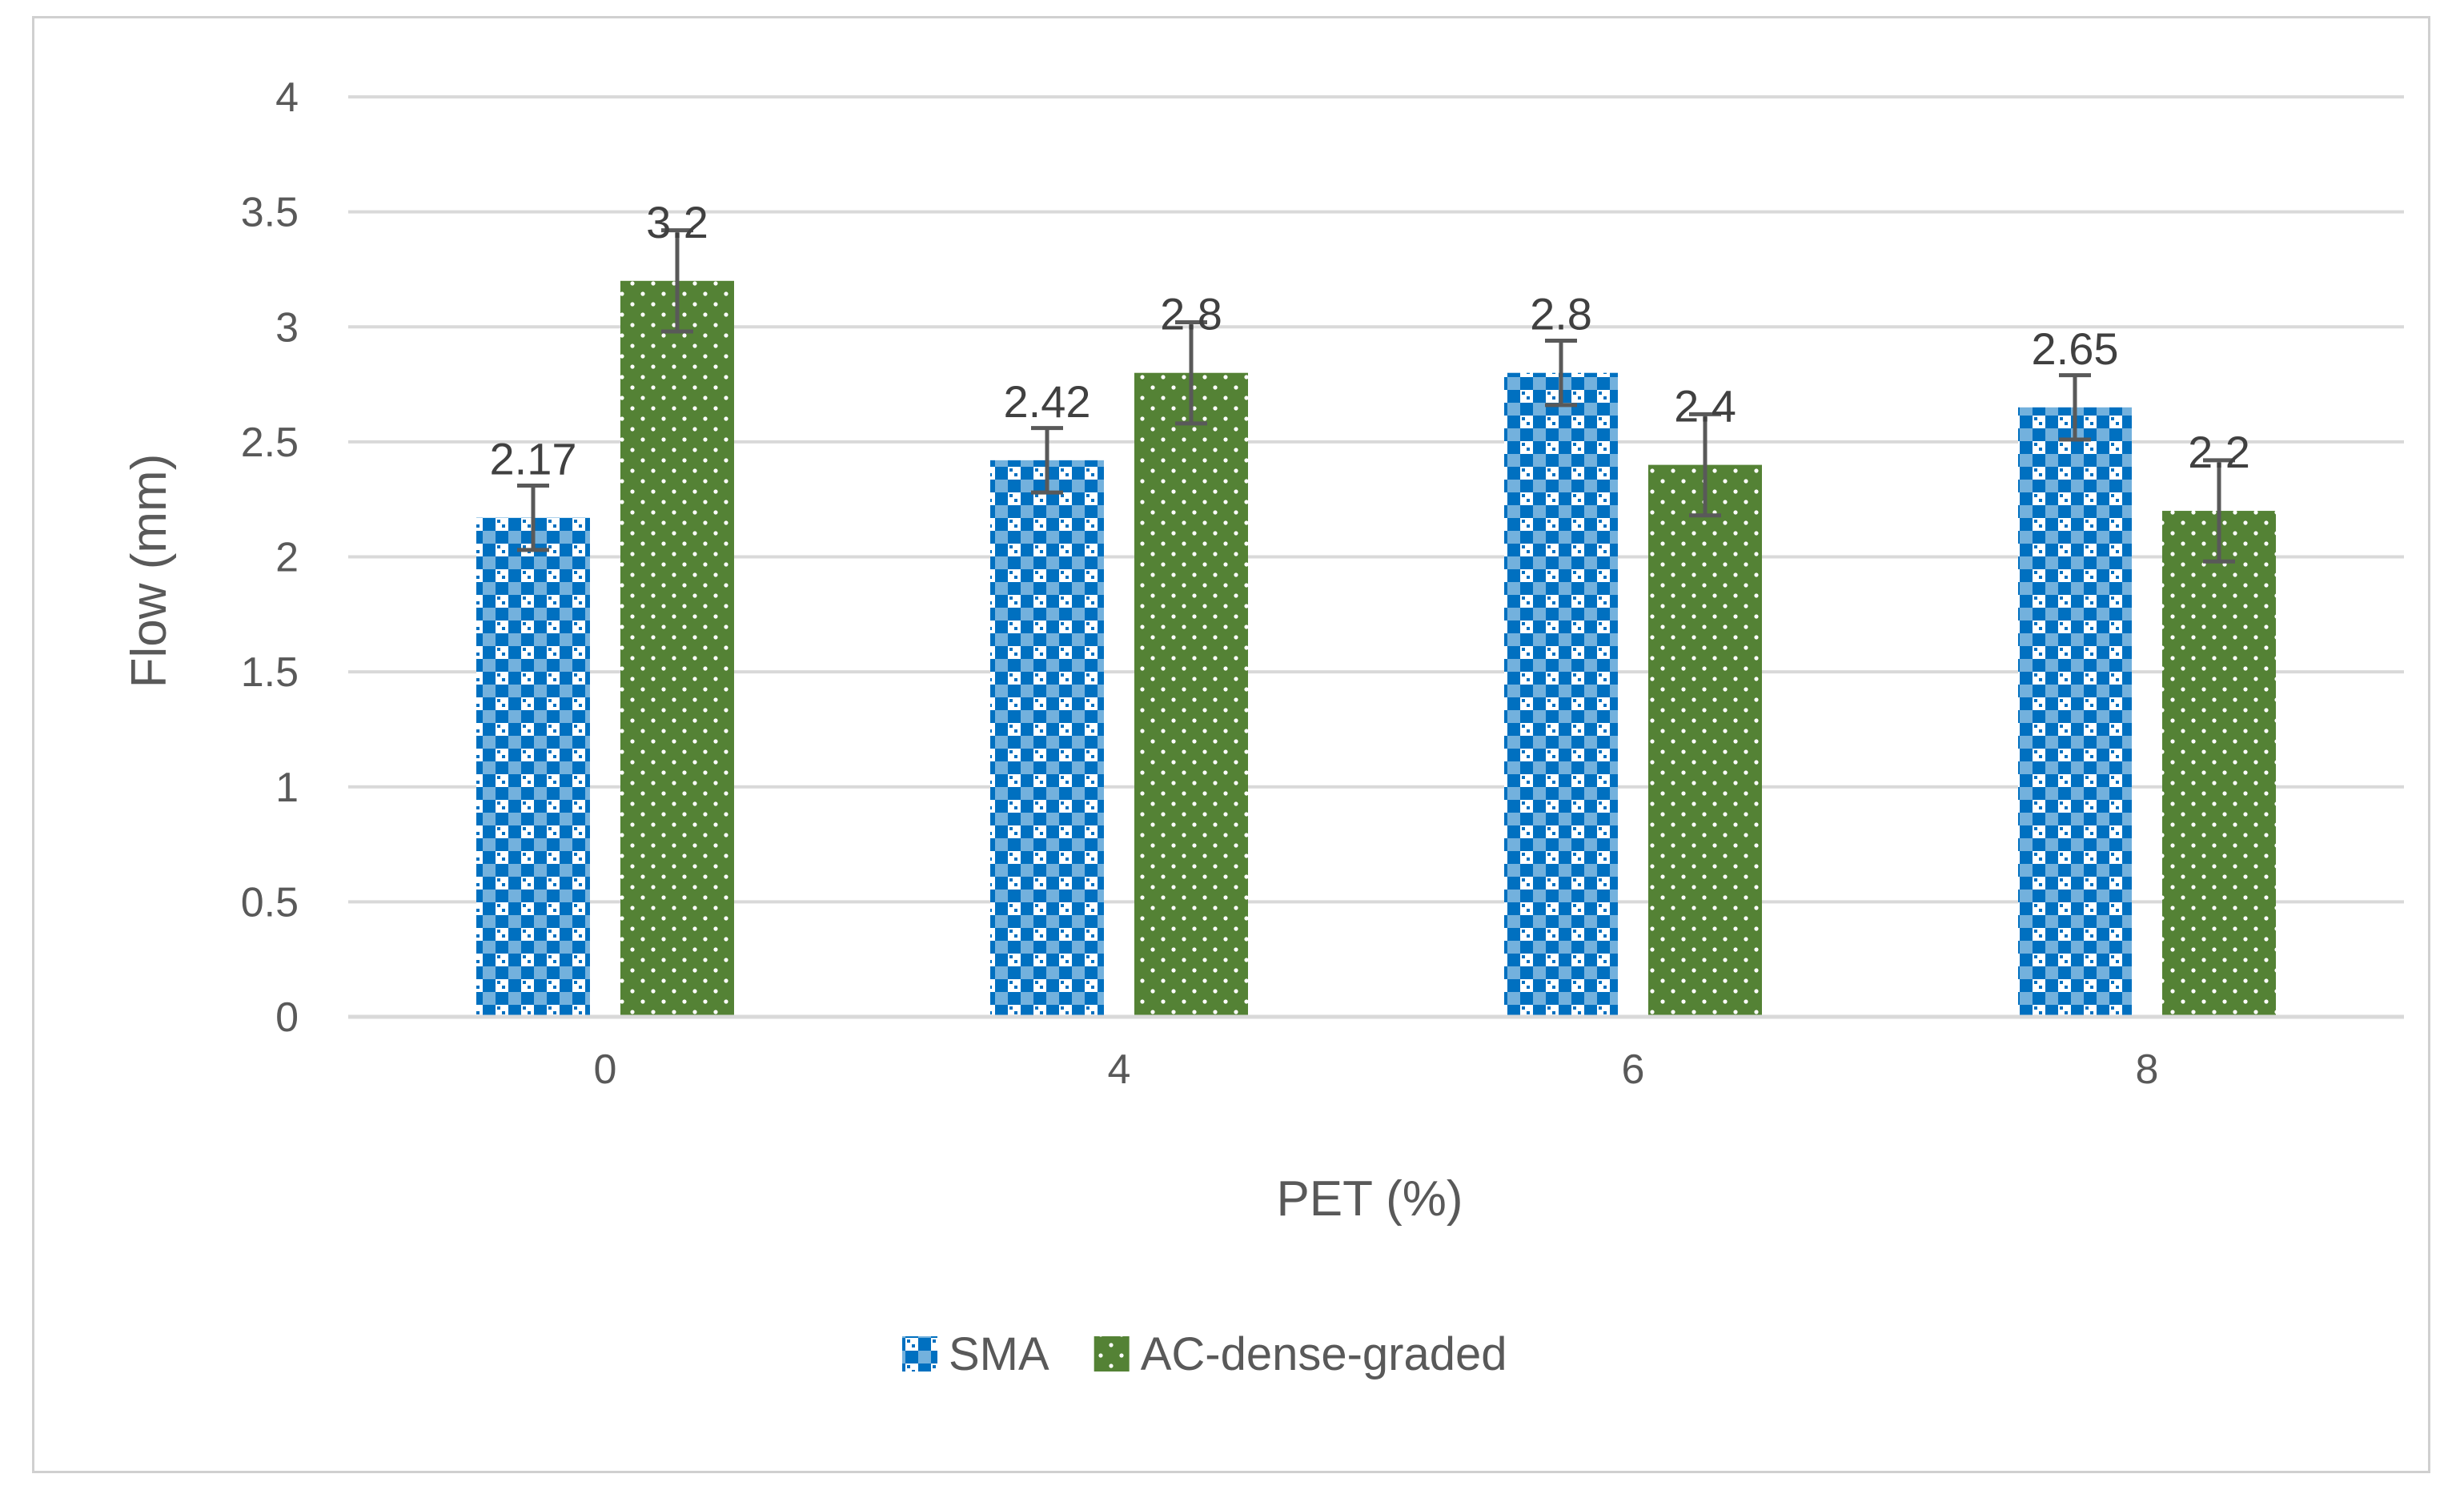  Describe the element at coordinates (1705, 406) in the screenshot. I see `data-label: 2.4` at that location.